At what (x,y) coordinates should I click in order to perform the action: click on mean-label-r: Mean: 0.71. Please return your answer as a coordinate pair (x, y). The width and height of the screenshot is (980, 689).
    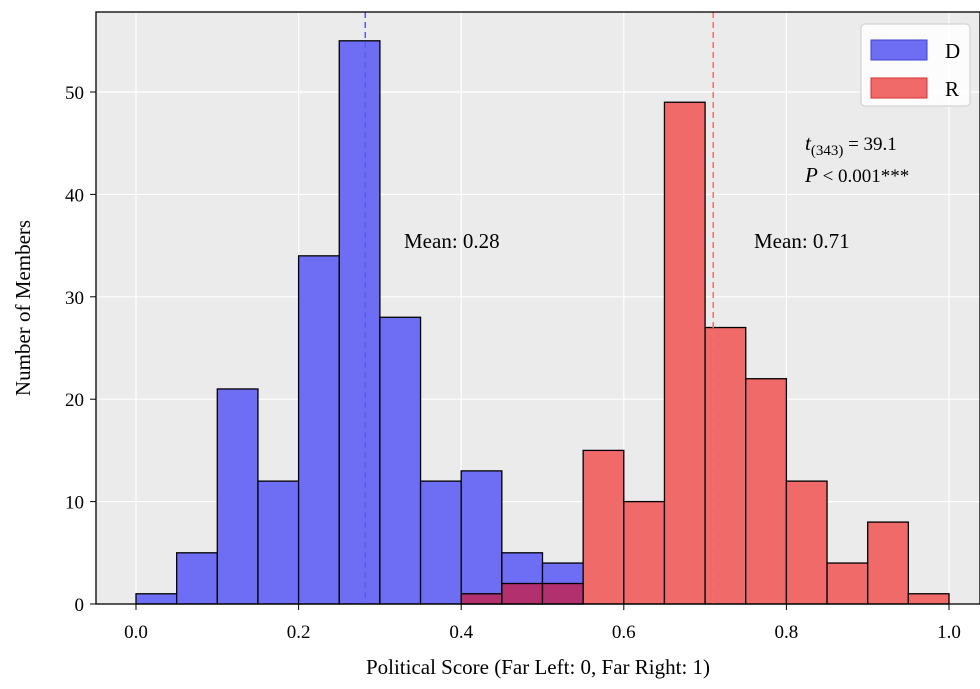
    Looking at the image, I should click on (802, 241).